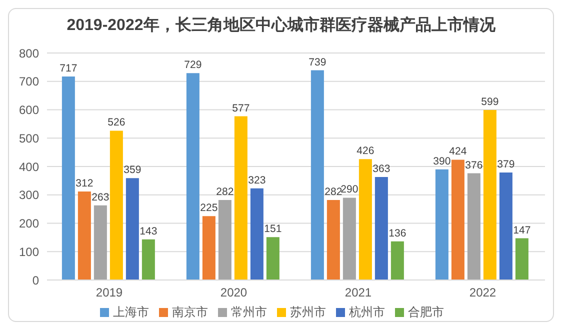 The height and width of the screenshot is (330, 562). I want to click on legend-label: 南京市, so click(190, 312).